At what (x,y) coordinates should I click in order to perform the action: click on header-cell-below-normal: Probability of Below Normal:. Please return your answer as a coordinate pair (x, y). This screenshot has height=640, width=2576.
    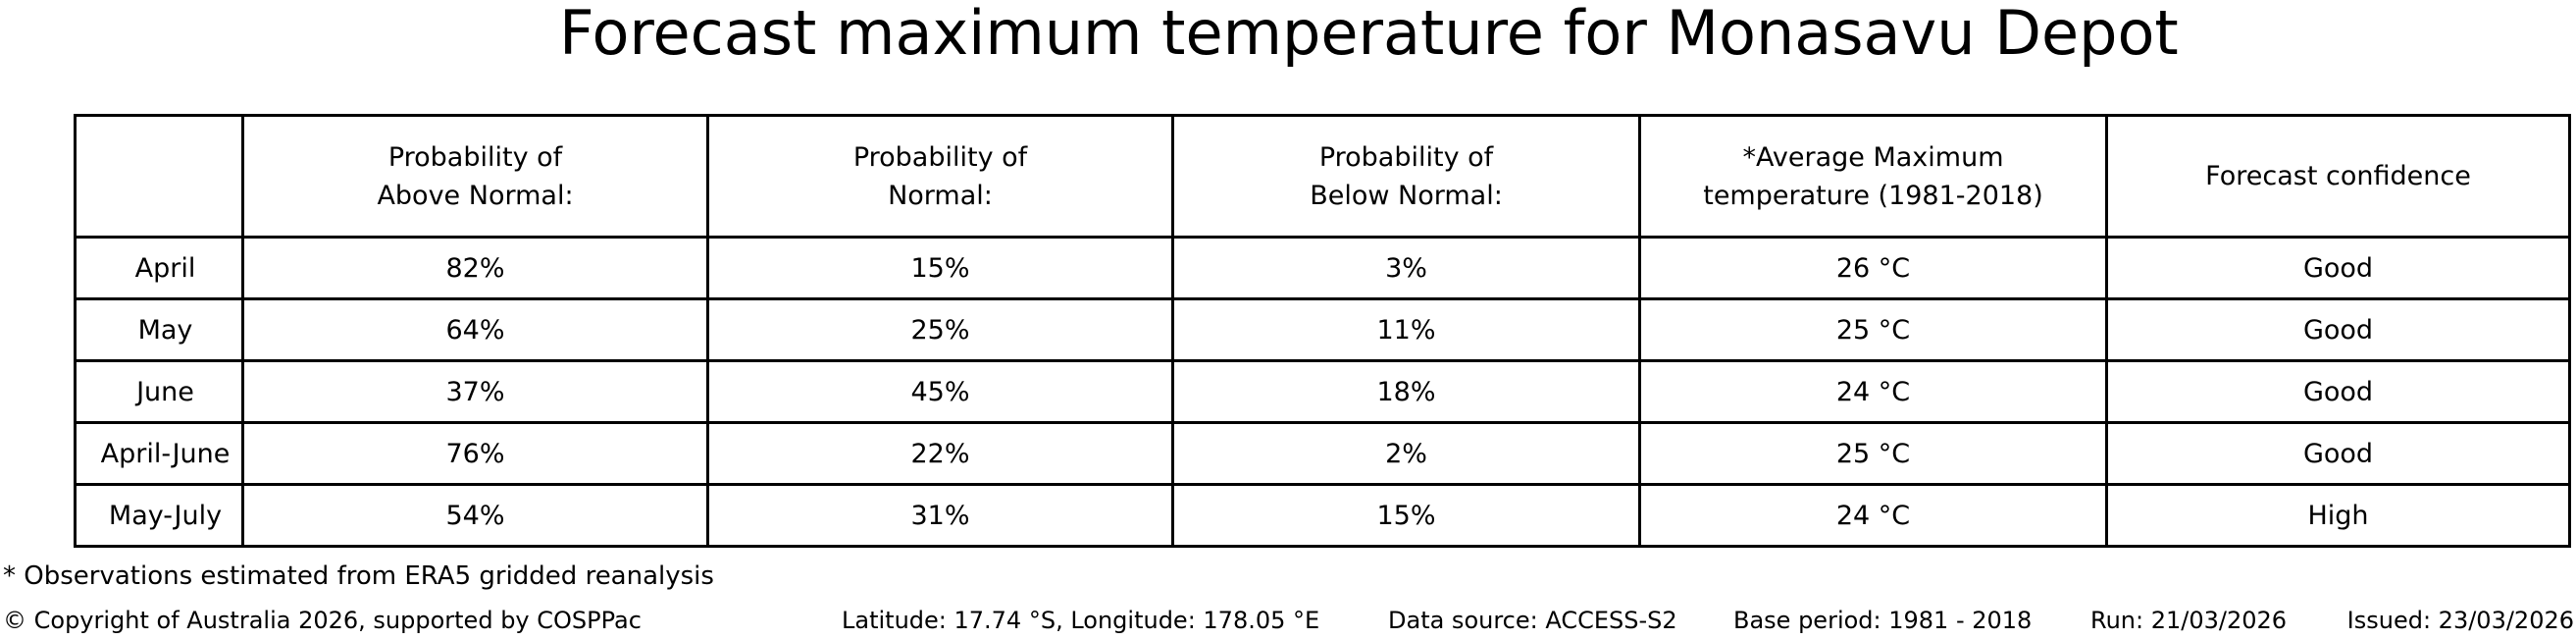
    Looking at the image, I should click on (1406, 177).